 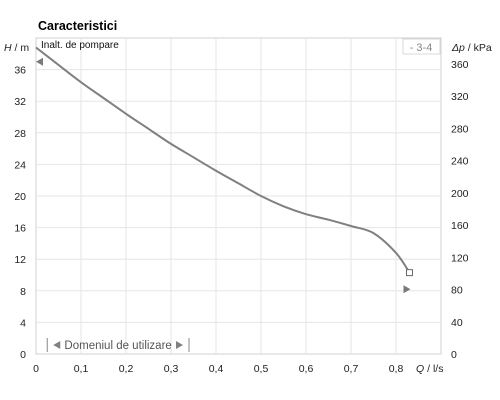 What do you see at coordinates (20, 229) in the screenshot?
I see `y-left-tick-label: 16` at bounding box center [20, 229].